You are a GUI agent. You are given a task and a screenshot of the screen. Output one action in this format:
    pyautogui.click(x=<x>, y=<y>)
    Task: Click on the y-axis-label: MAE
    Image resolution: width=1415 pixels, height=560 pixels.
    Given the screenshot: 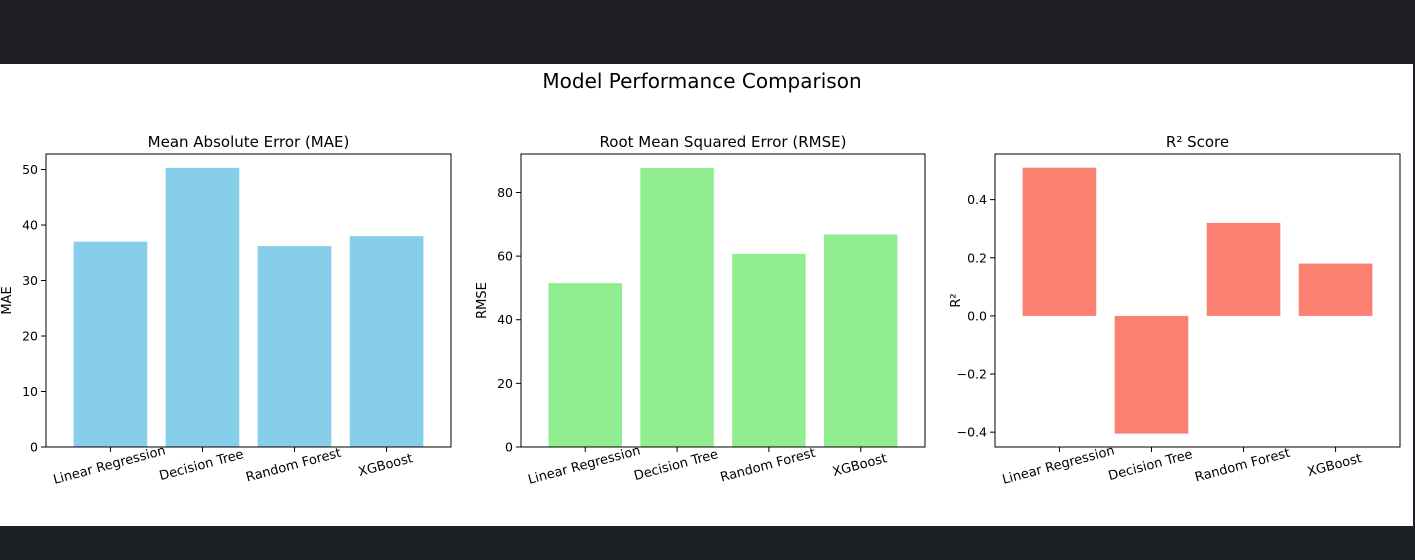 What is the action you would take?
    pyautogui.click(x=7, y=300)
    